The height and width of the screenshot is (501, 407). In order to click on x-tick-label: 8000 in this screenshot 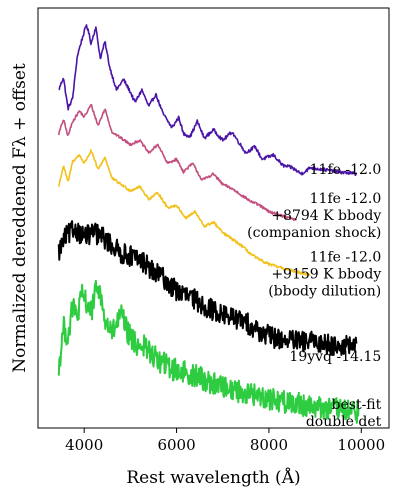, I will do `click(269, 445)`.